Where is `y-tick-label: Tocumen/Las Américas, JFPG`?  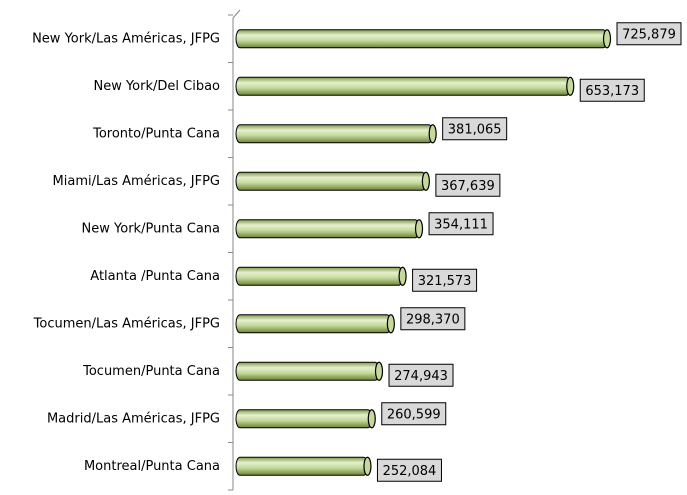
y-tick-label: Tocumen/Las Américas, JFPG is located at coordinates (126, 323).